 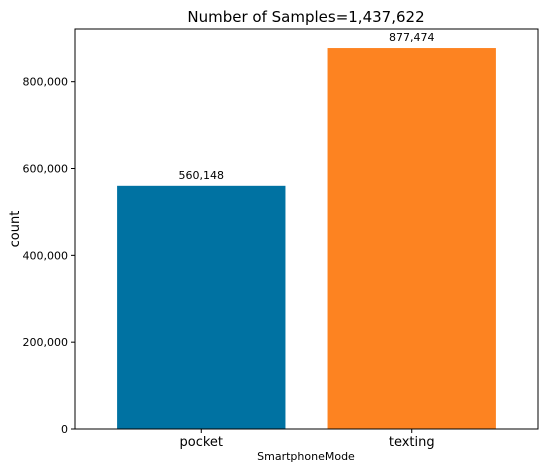 I want to click on x-axis: pocket texting, so click(x=307, y=439).